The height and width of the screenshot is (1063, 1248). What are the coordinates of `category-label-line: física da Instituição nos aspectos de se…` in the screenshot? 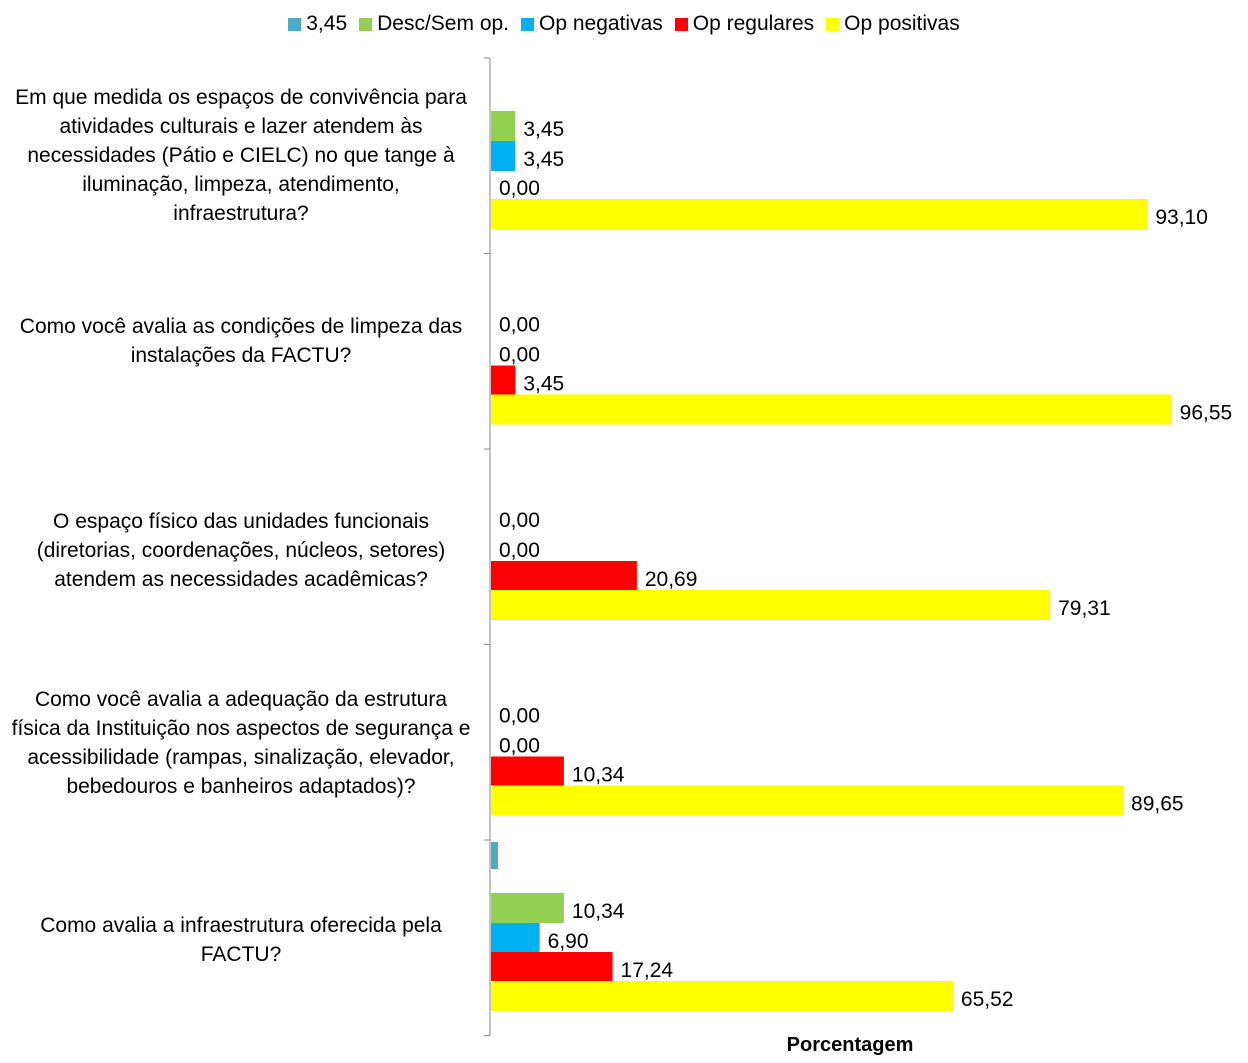 It's located at (241, 728).